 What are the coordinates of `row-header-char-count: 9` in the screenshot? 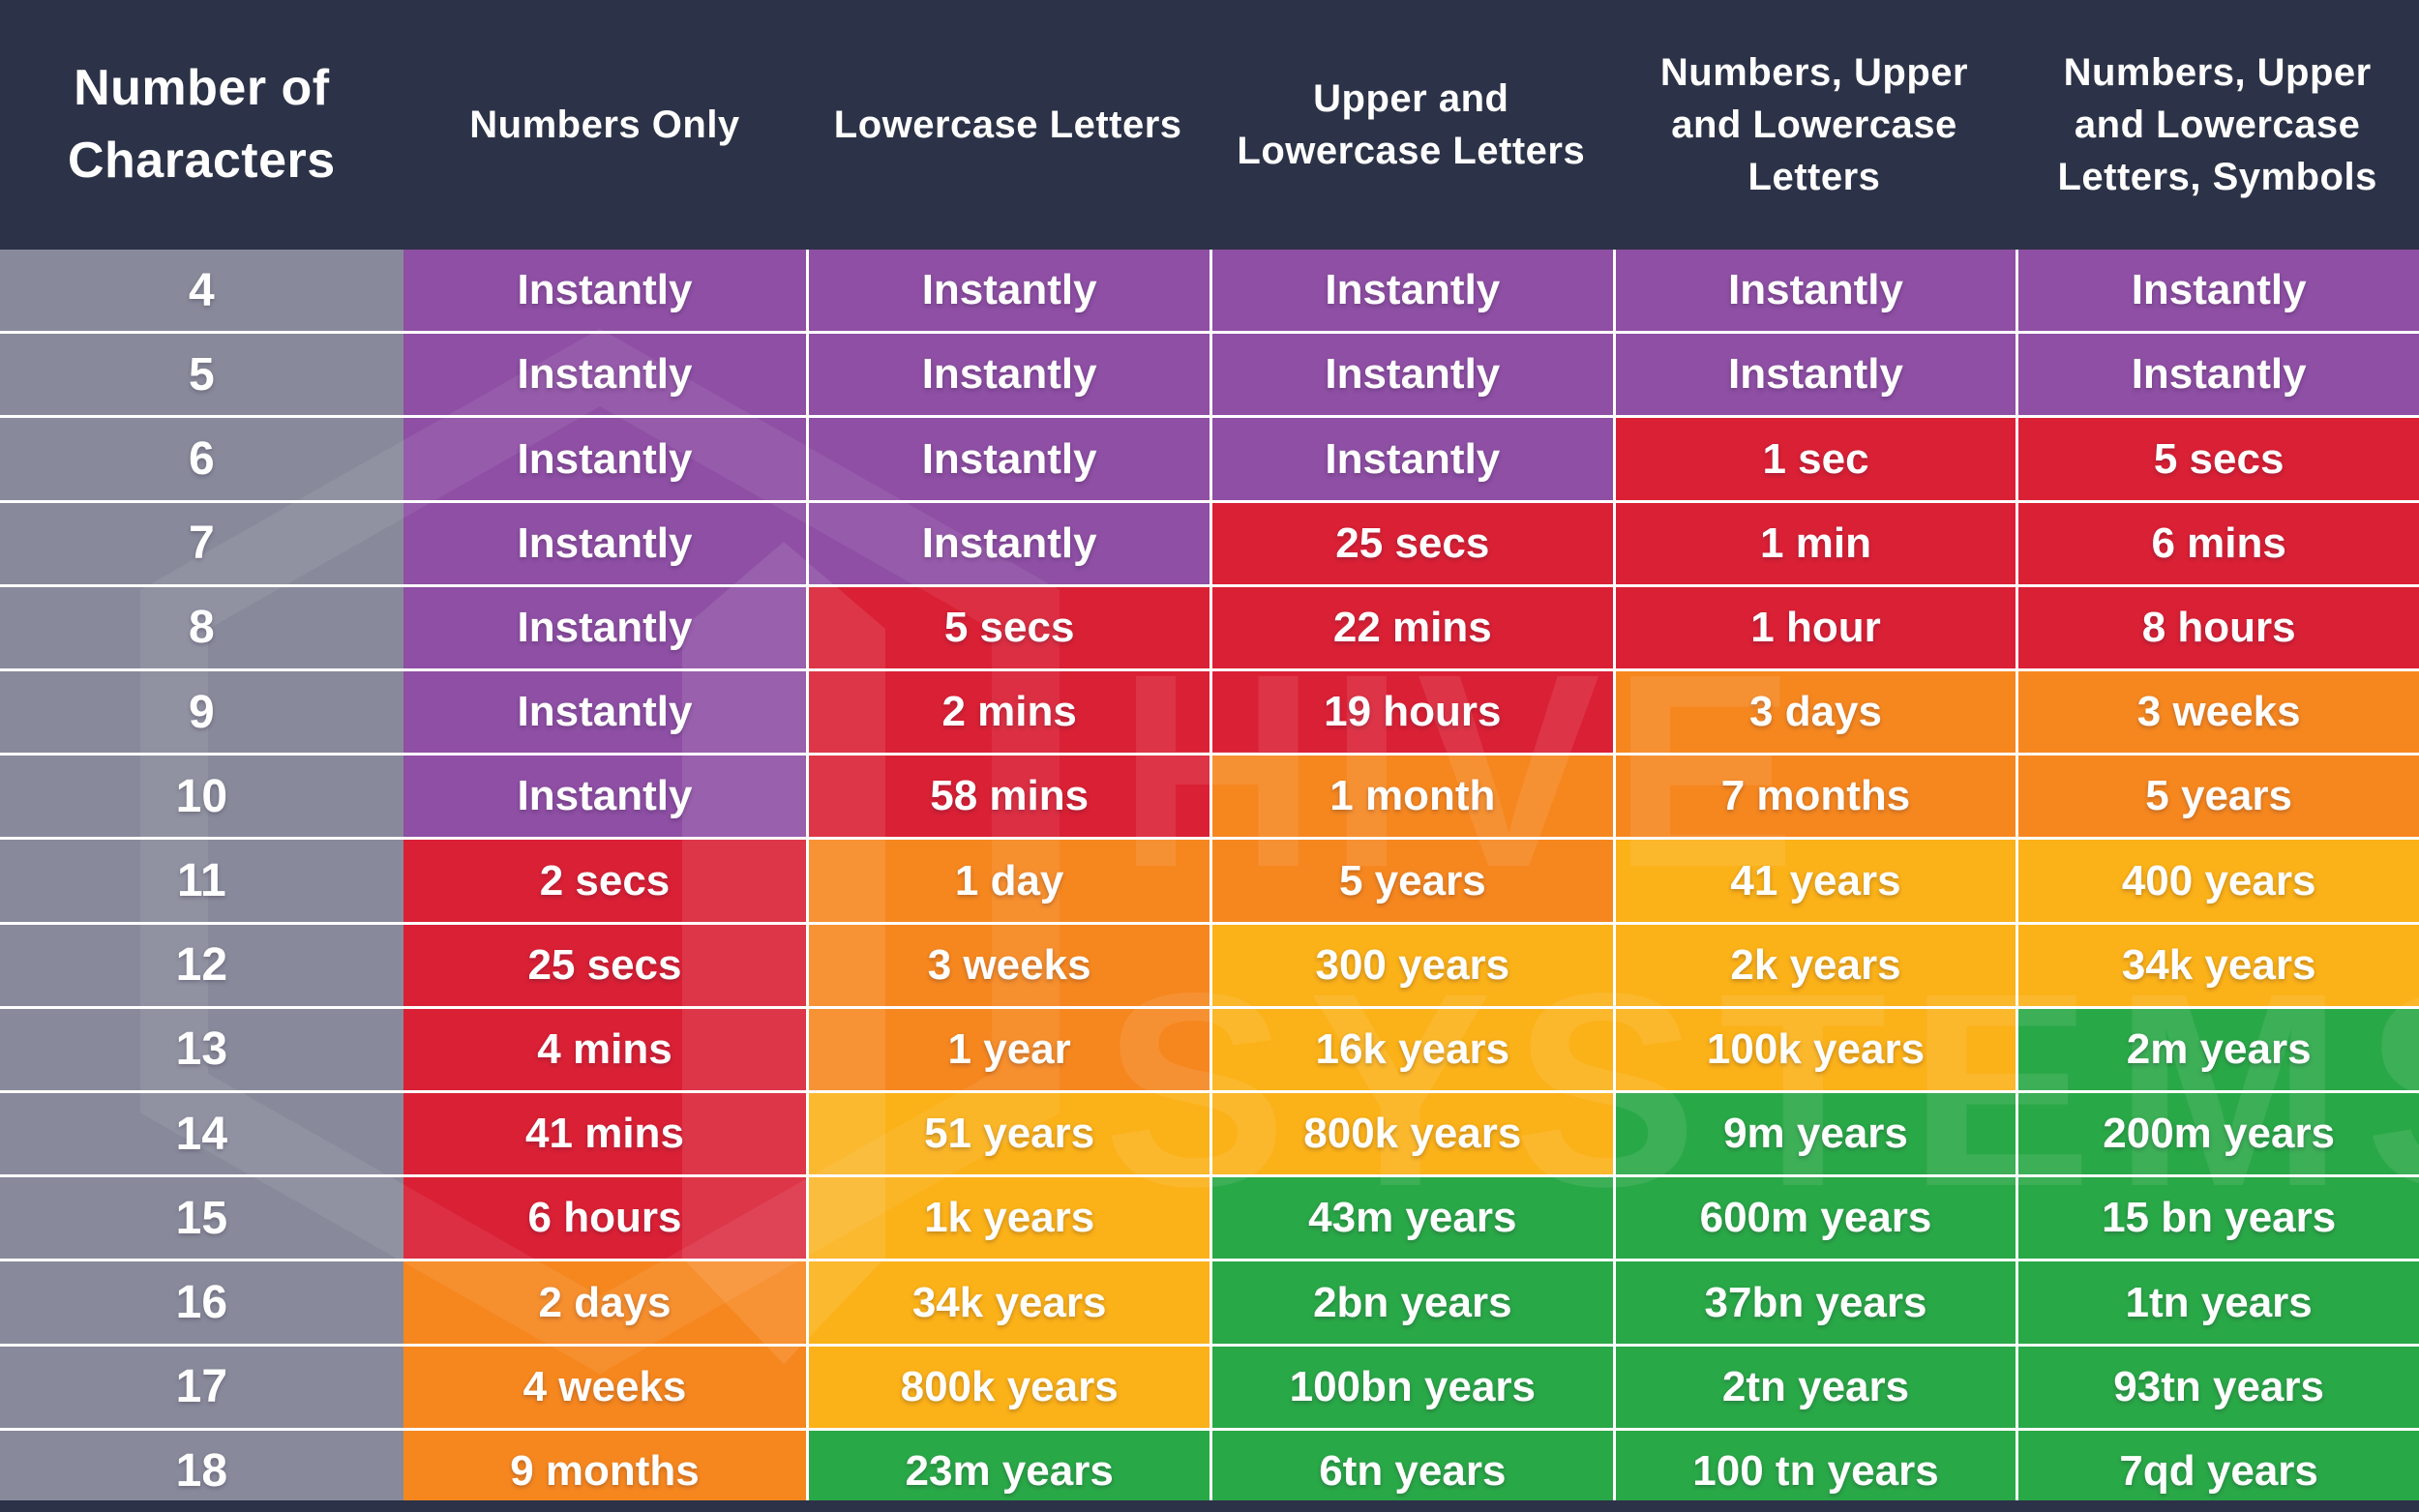 It's located at (202, 713).